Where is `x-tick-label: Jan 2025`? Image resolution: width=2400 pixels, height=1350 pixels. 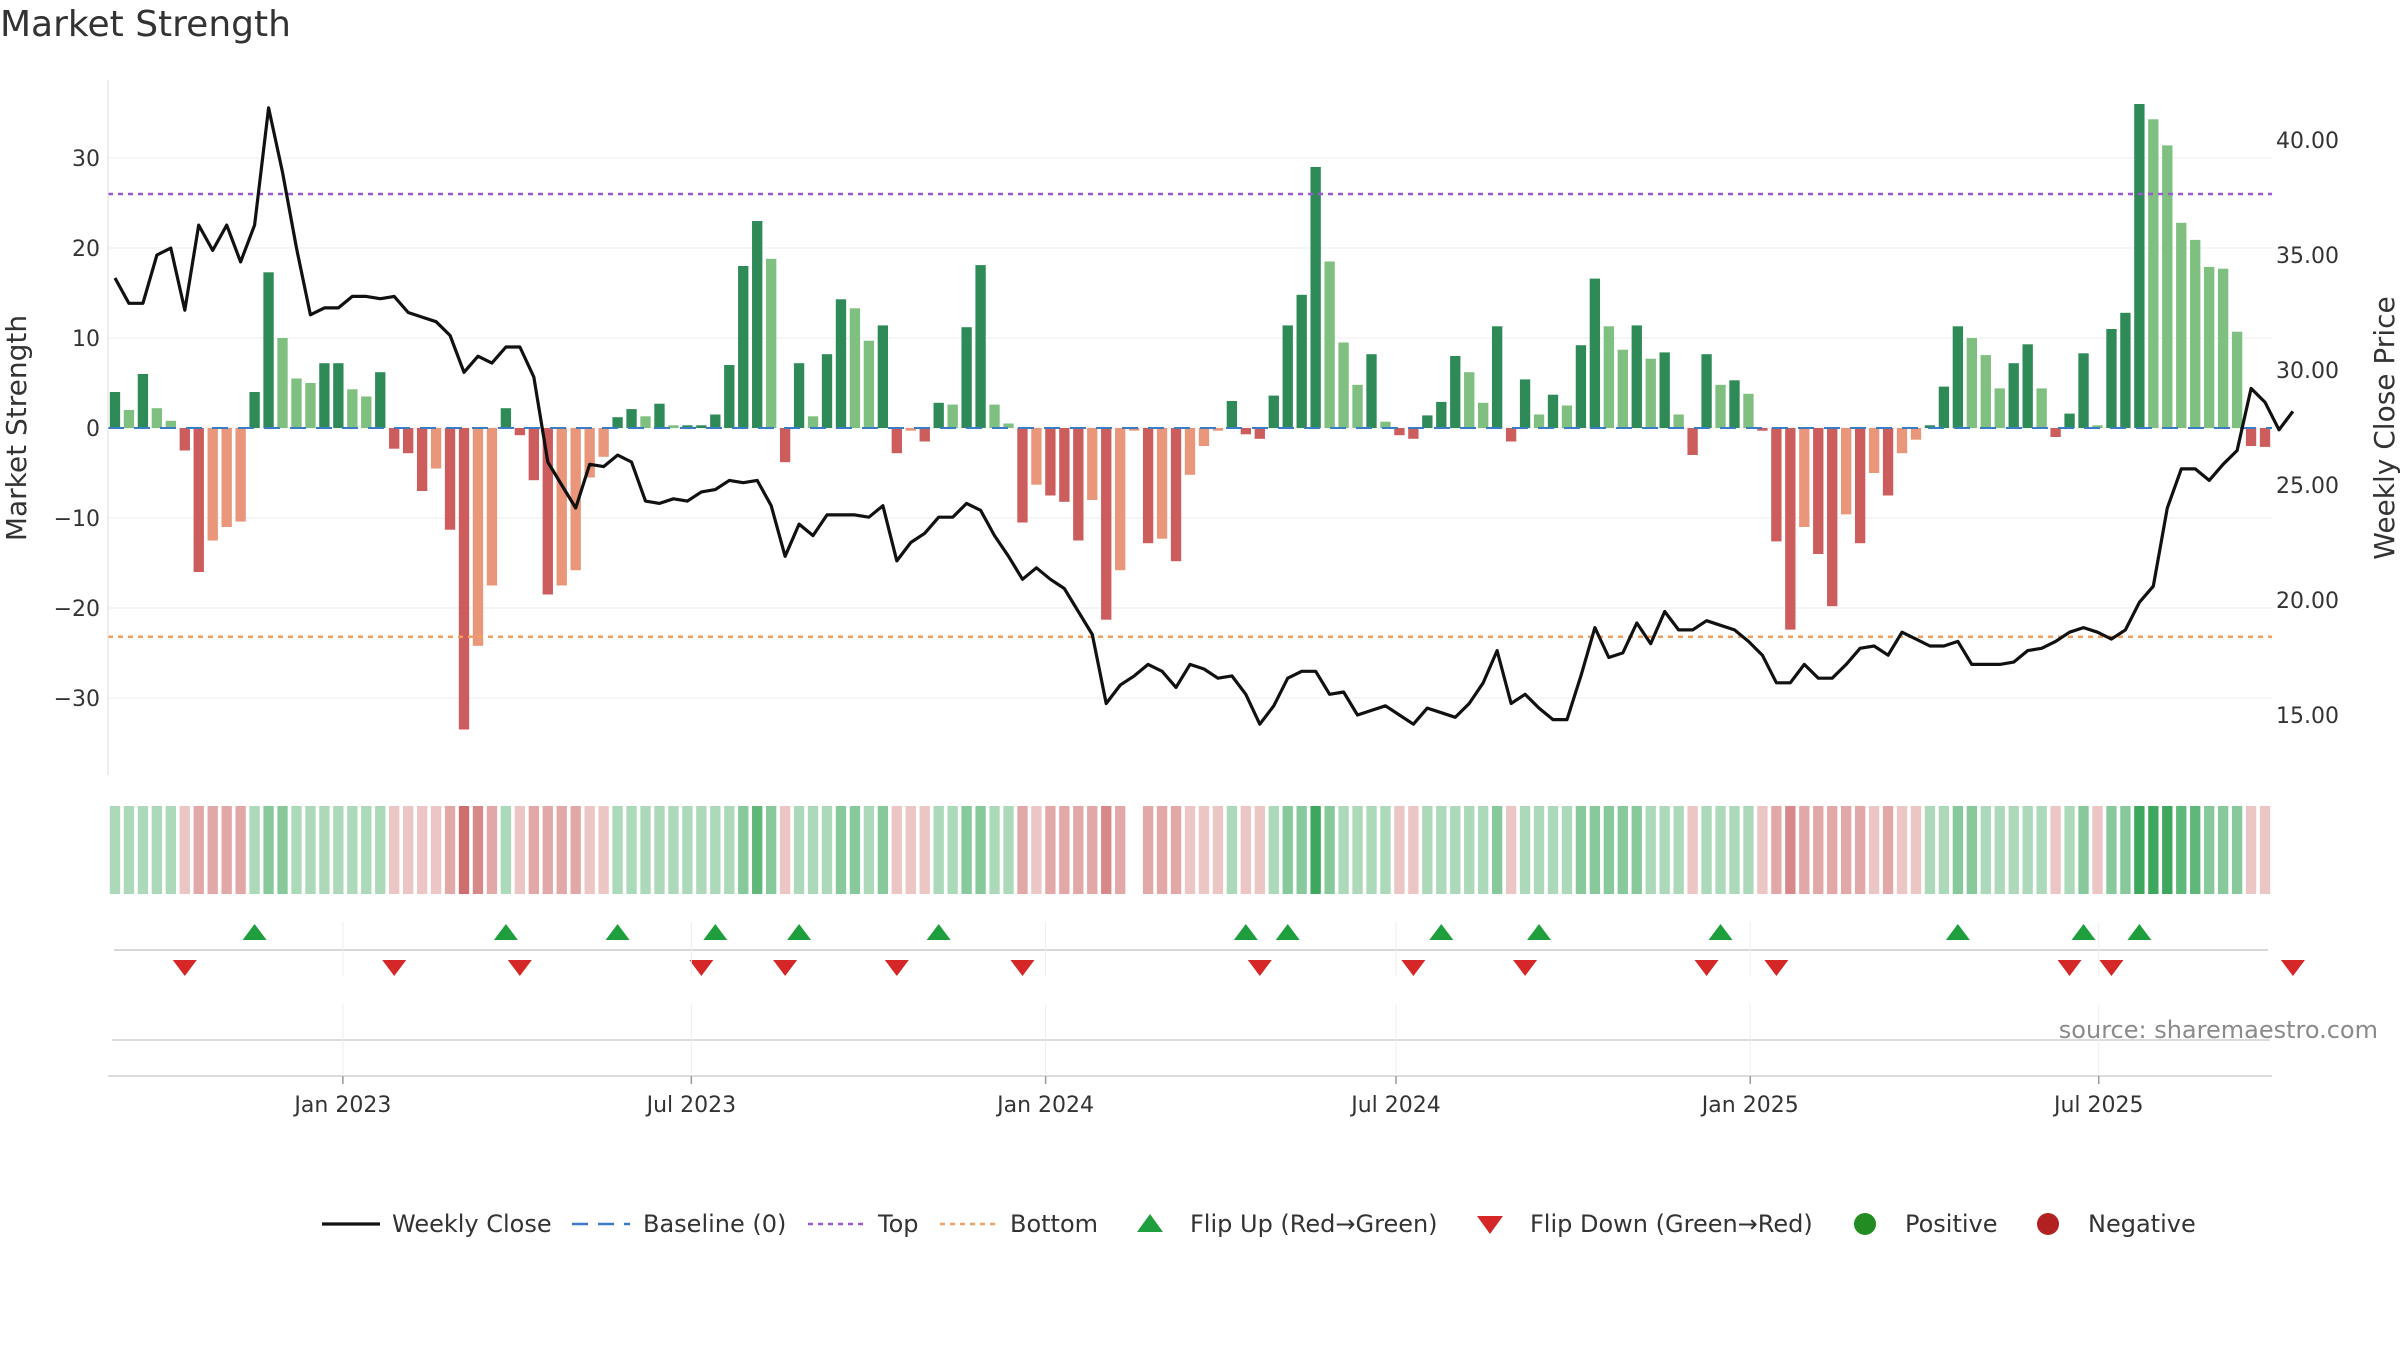
x-tick-label: Jan 2025 is located at coordinates (1749, 1105).